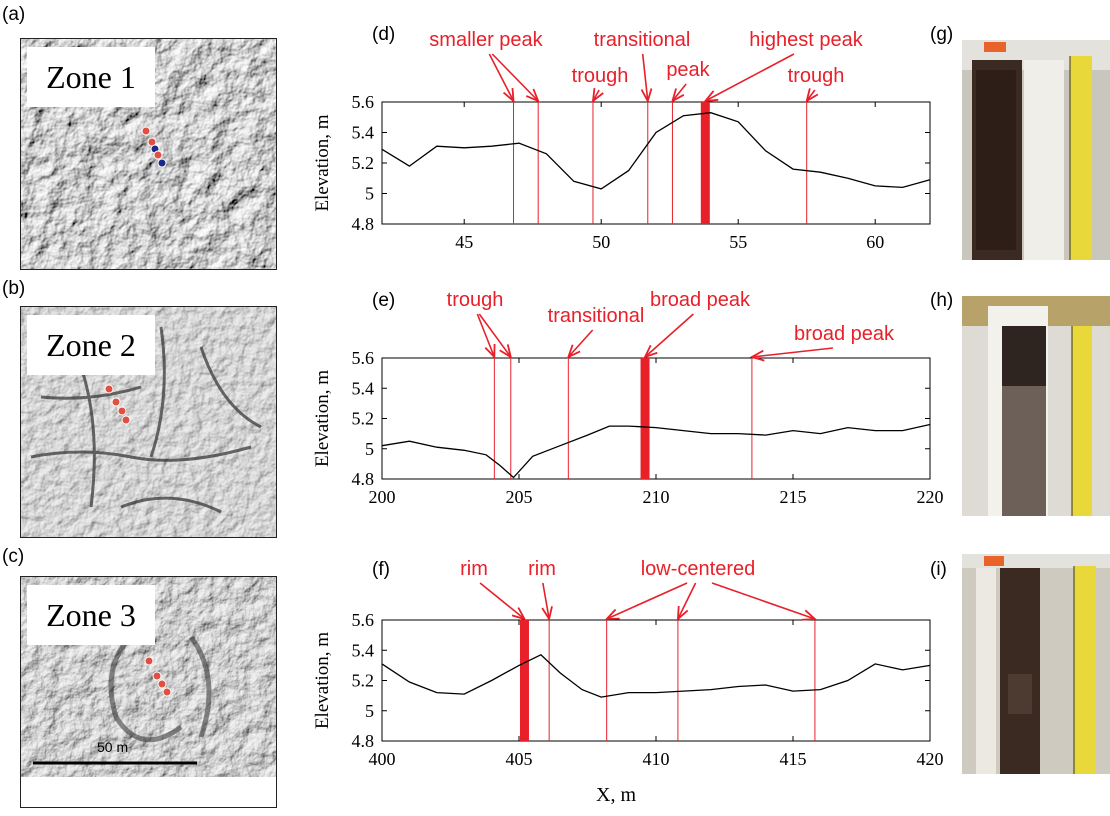  Describe the element at coordinates (806, 40) in the screenshot. I see `annotation-label: highest peak` at that location.